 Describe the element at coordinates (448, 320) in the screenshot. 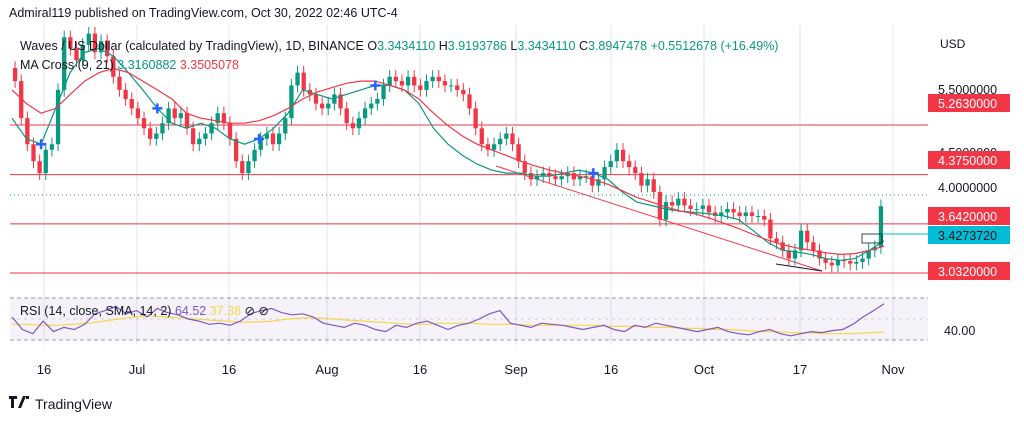

I see `rsi-line` at that location.